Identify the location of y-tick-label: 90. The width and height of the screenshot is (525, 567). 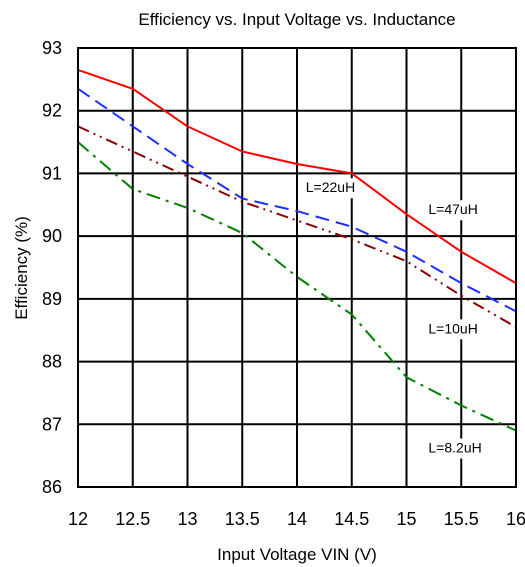
(52, 236).